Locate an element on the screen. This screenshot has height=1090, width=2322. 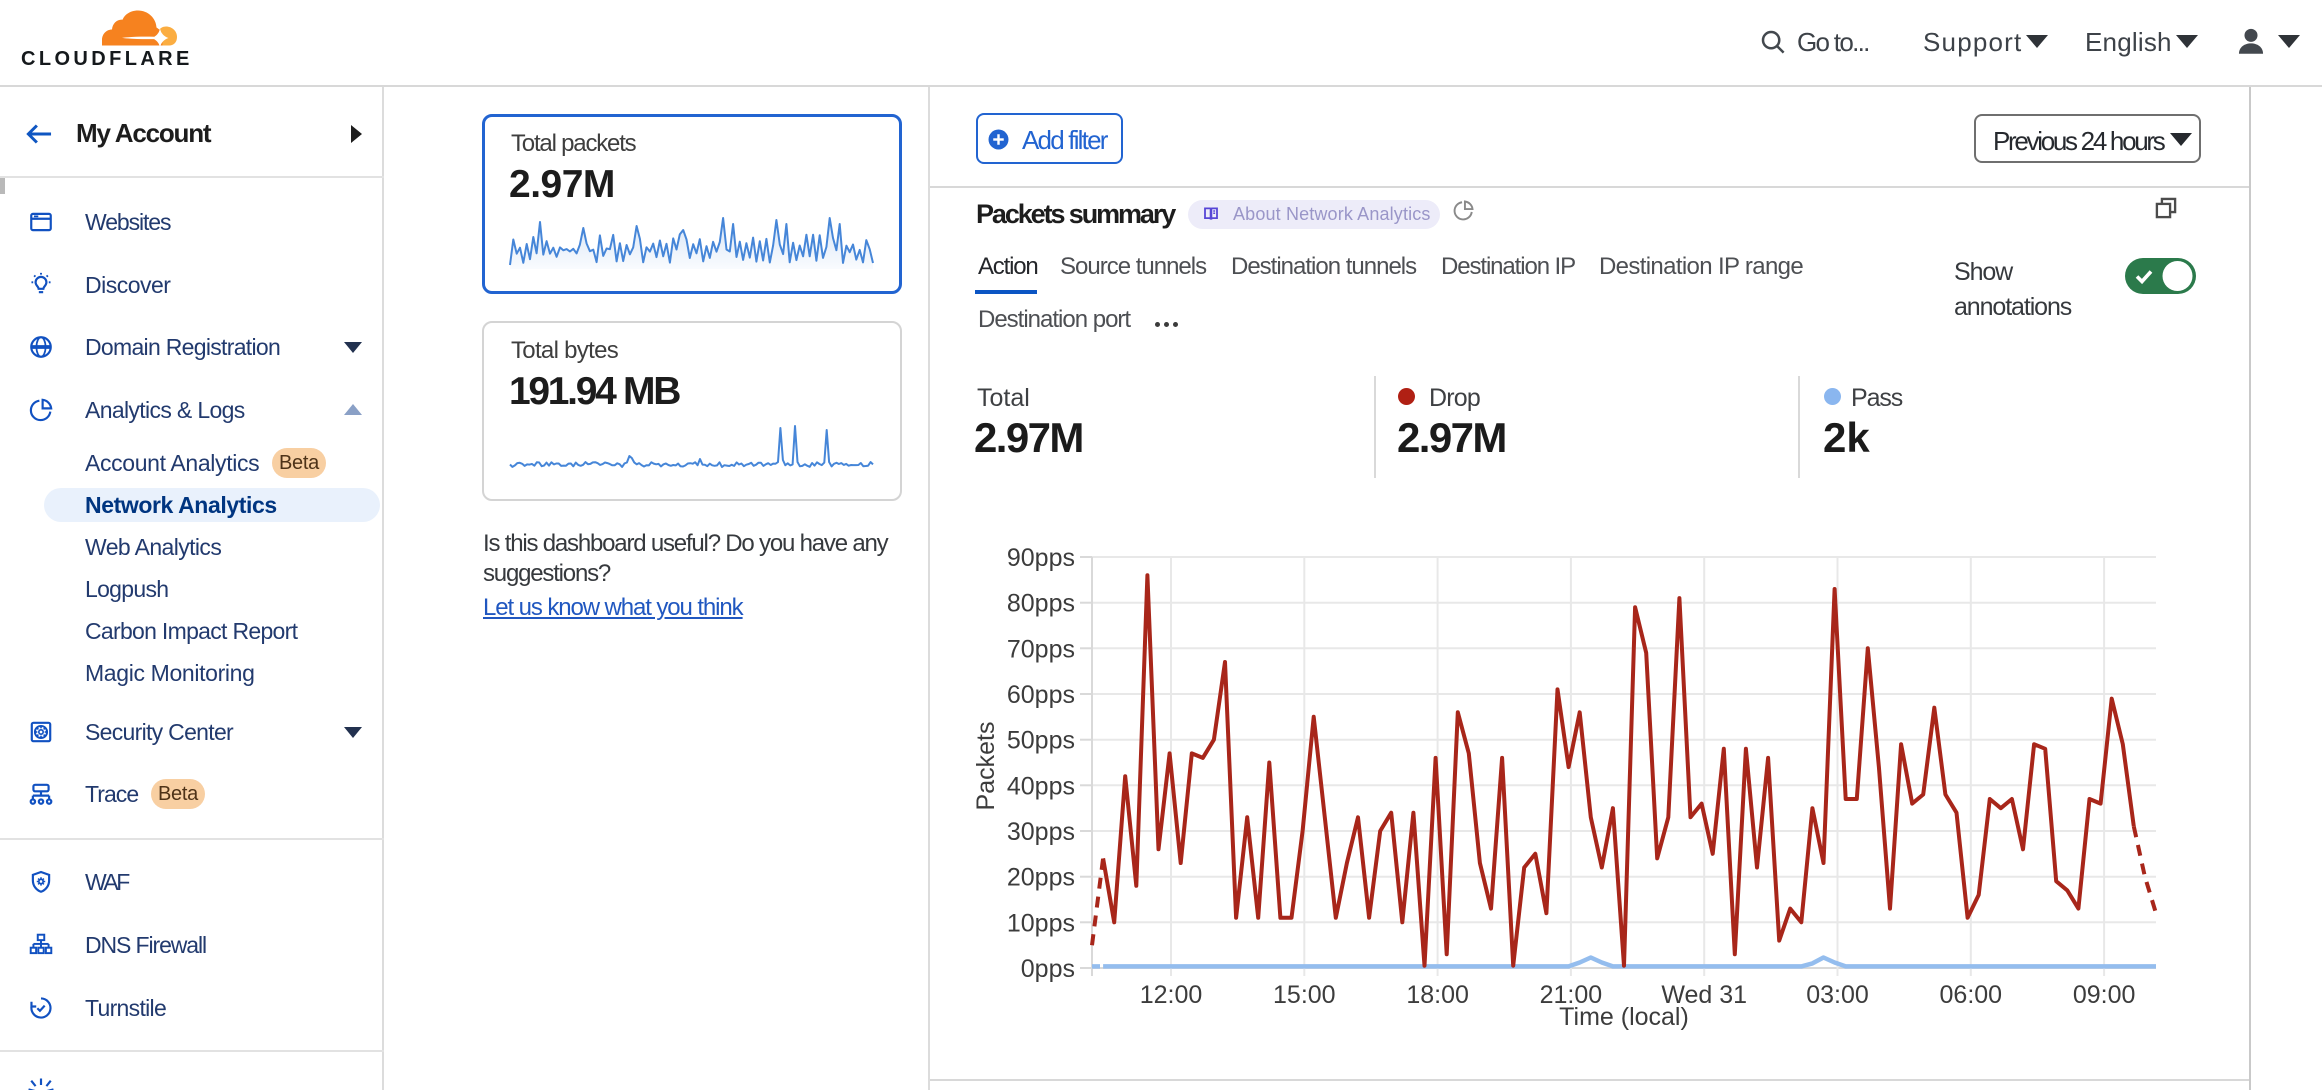
svg-text: 0pps is located at coordinates (1048, 969).